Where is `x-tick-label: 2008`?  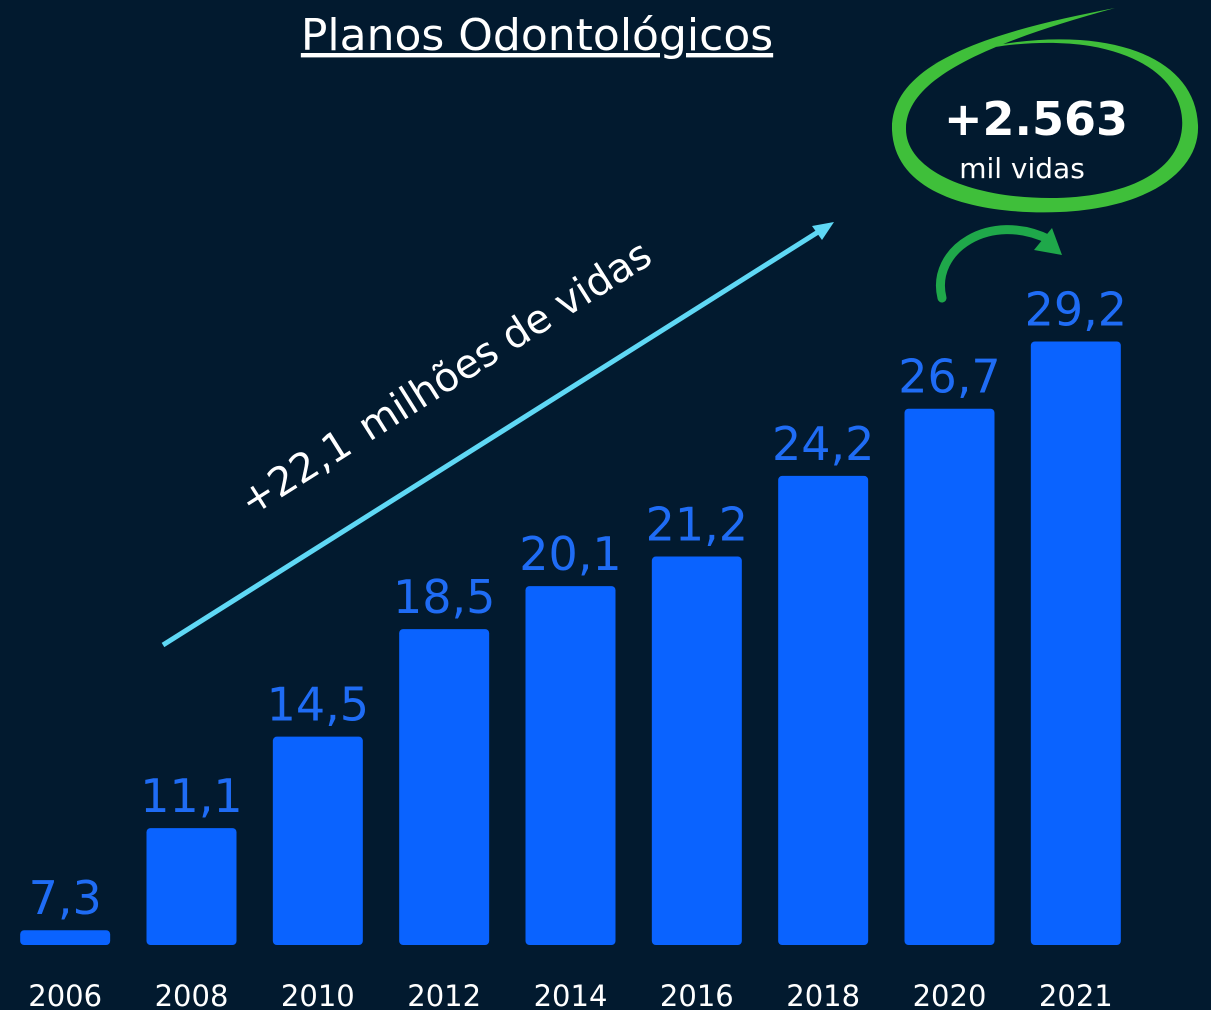 x-tick-label: 2008 is located at coordinates (192, 994).